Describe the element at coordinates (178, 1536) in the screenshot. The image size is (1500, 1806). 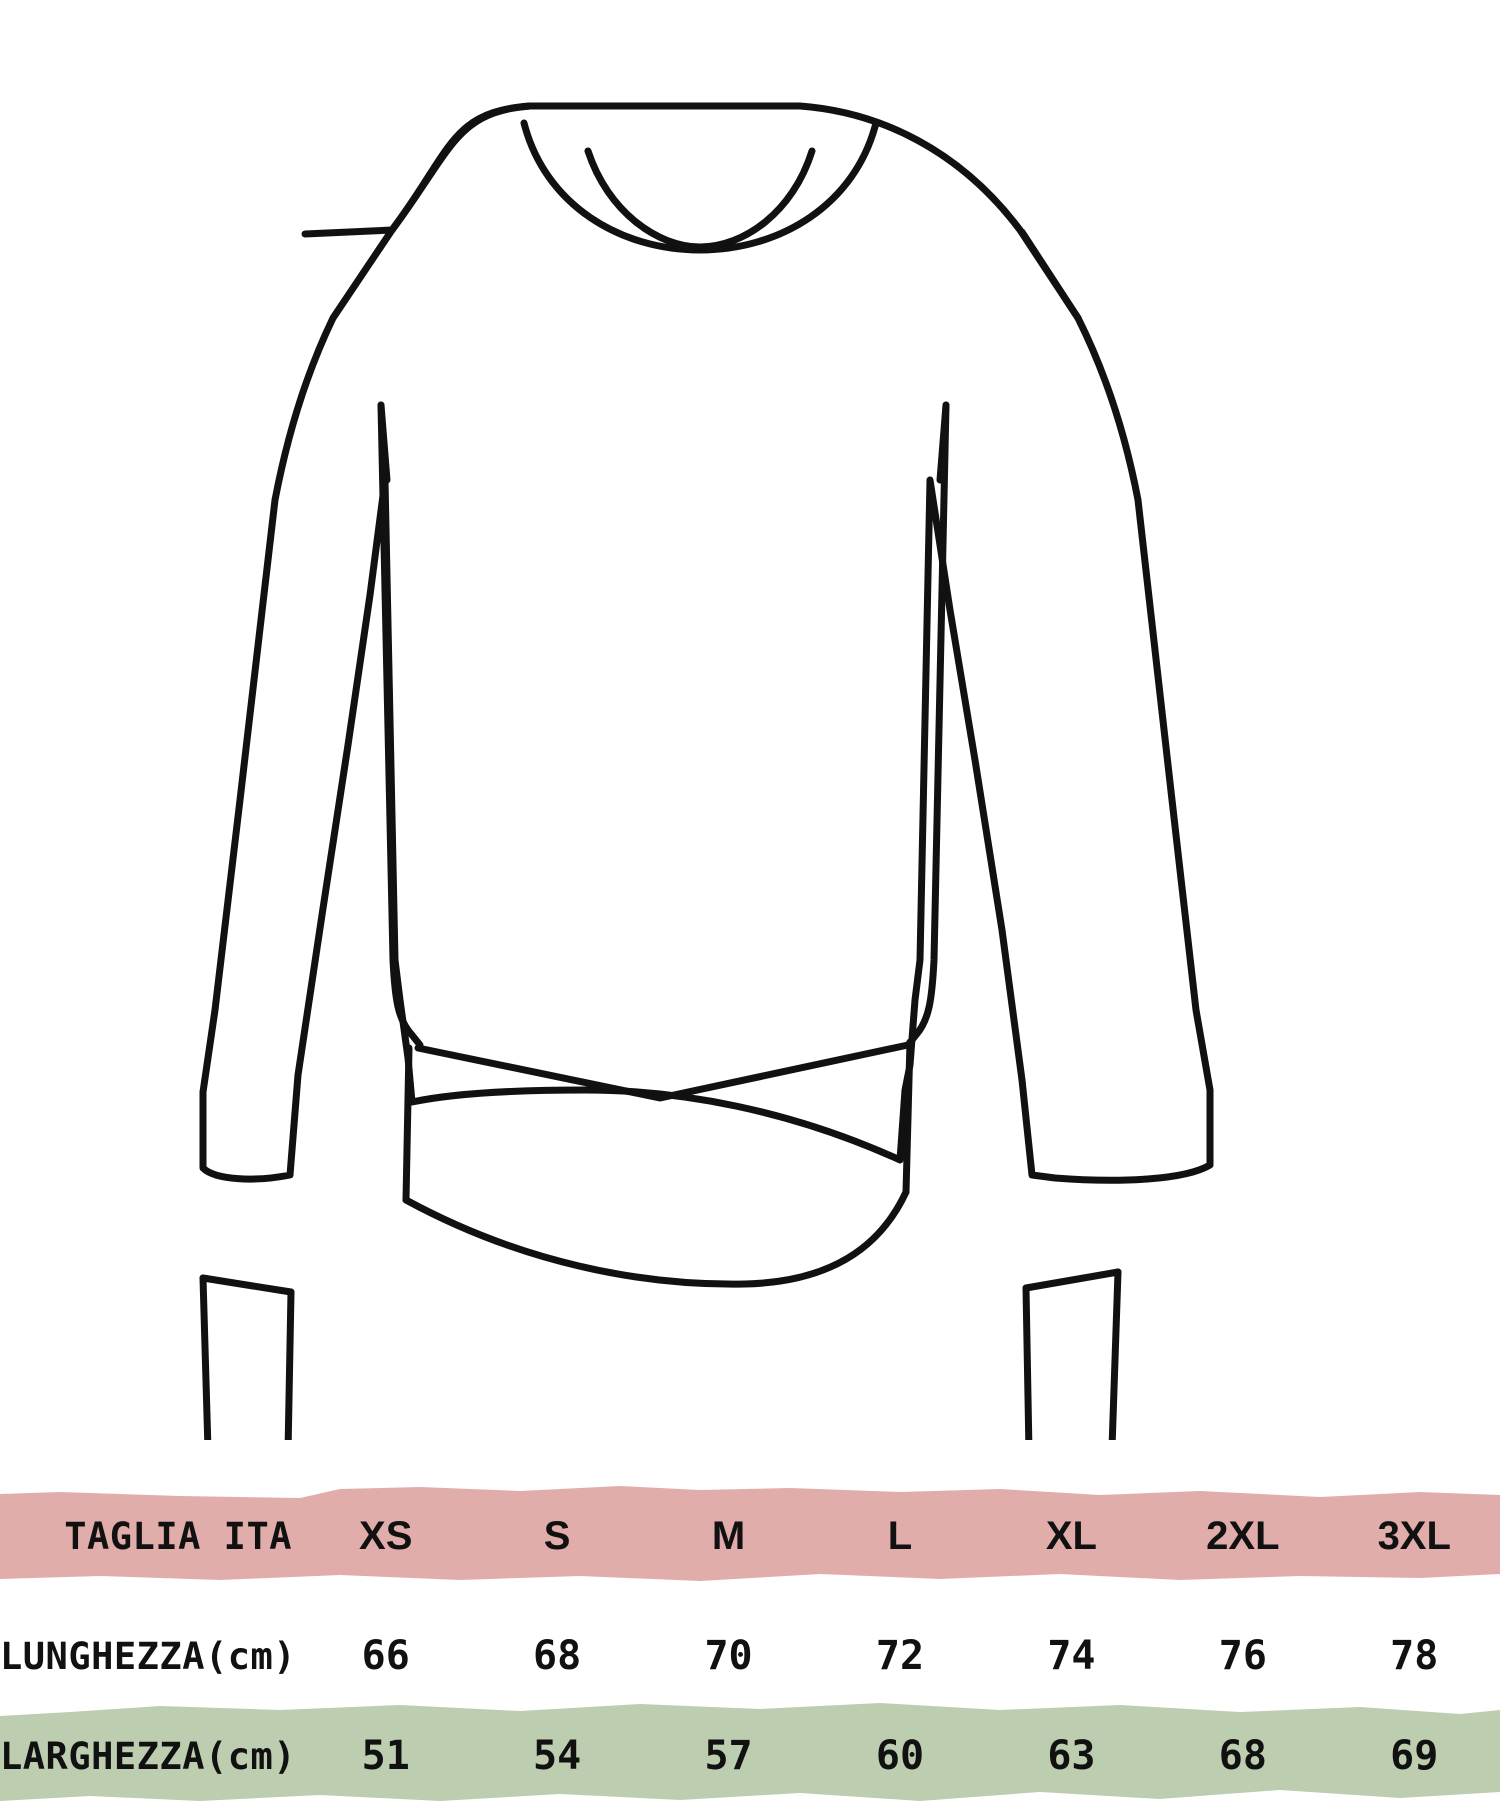
I see `header-row-label: TAGLIA ITA` at that location.